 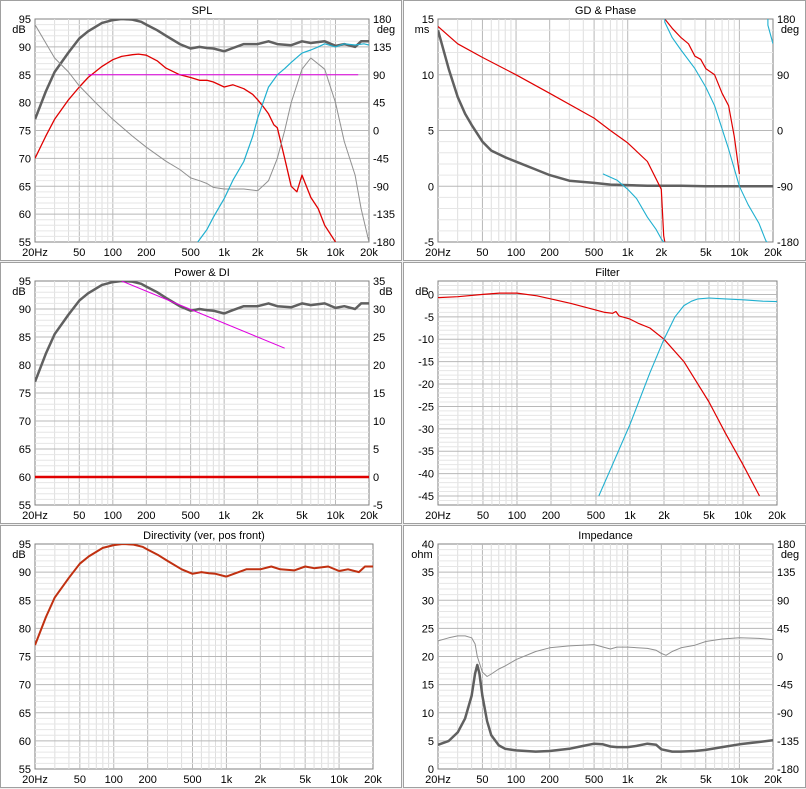 I want to click on y-tick-label-left: 40, so click(x=428, y=545).